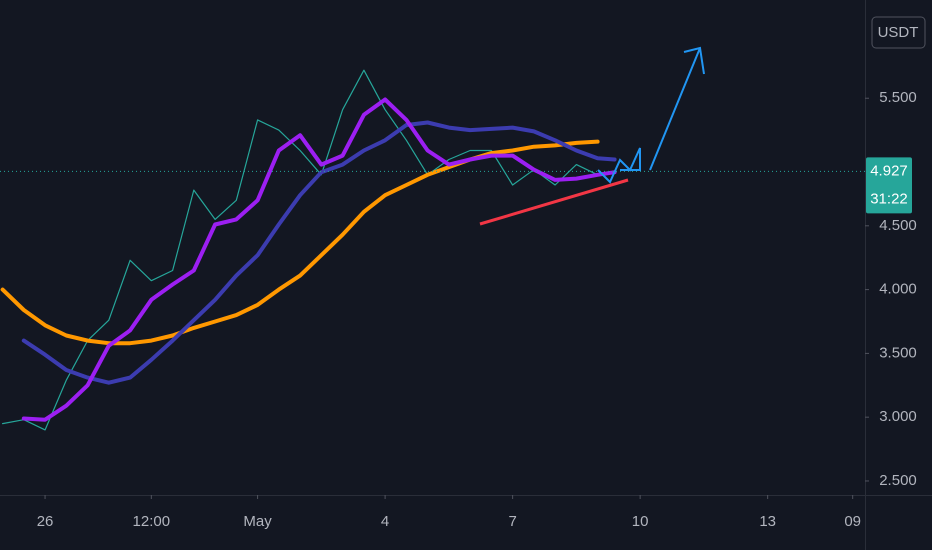 The height and width of the screenshot is (550, 932). Describe the element at coordinates (898, 480) in the screenshot. I see `y-tick-label: 2.500` at that location.